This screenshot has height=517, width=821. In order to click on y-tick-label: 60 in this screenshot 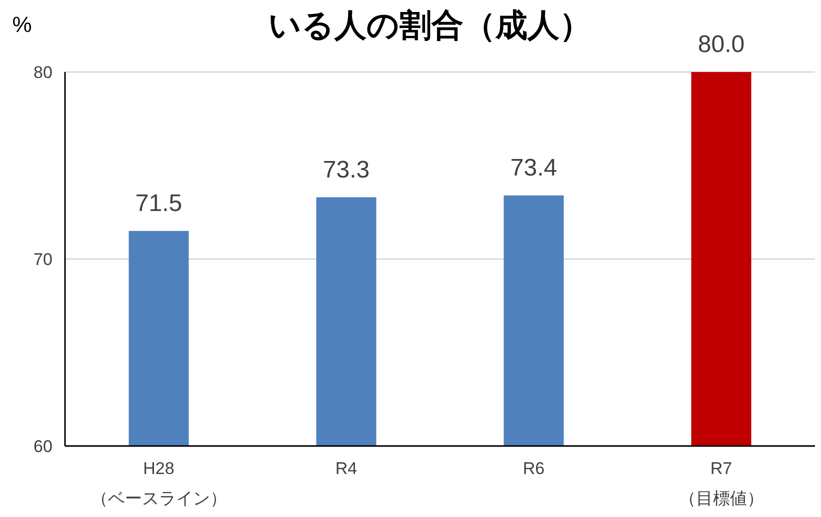, I will do `click(43, 446)`.